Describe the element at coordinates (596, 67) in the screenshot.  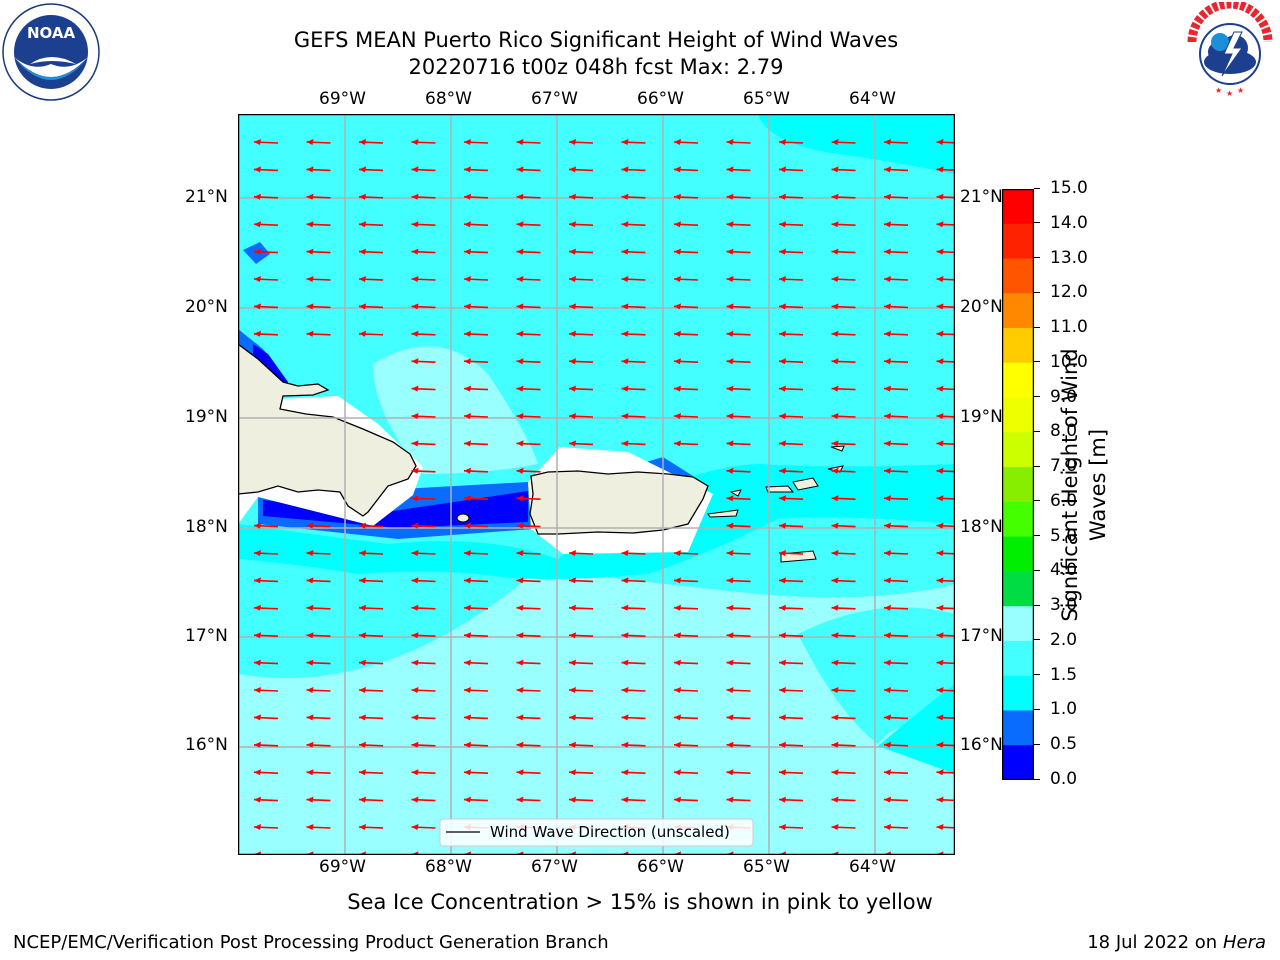
I see `chart-subtitle: 20220716 t00z 048h fcst Max: 2.79` at that location.